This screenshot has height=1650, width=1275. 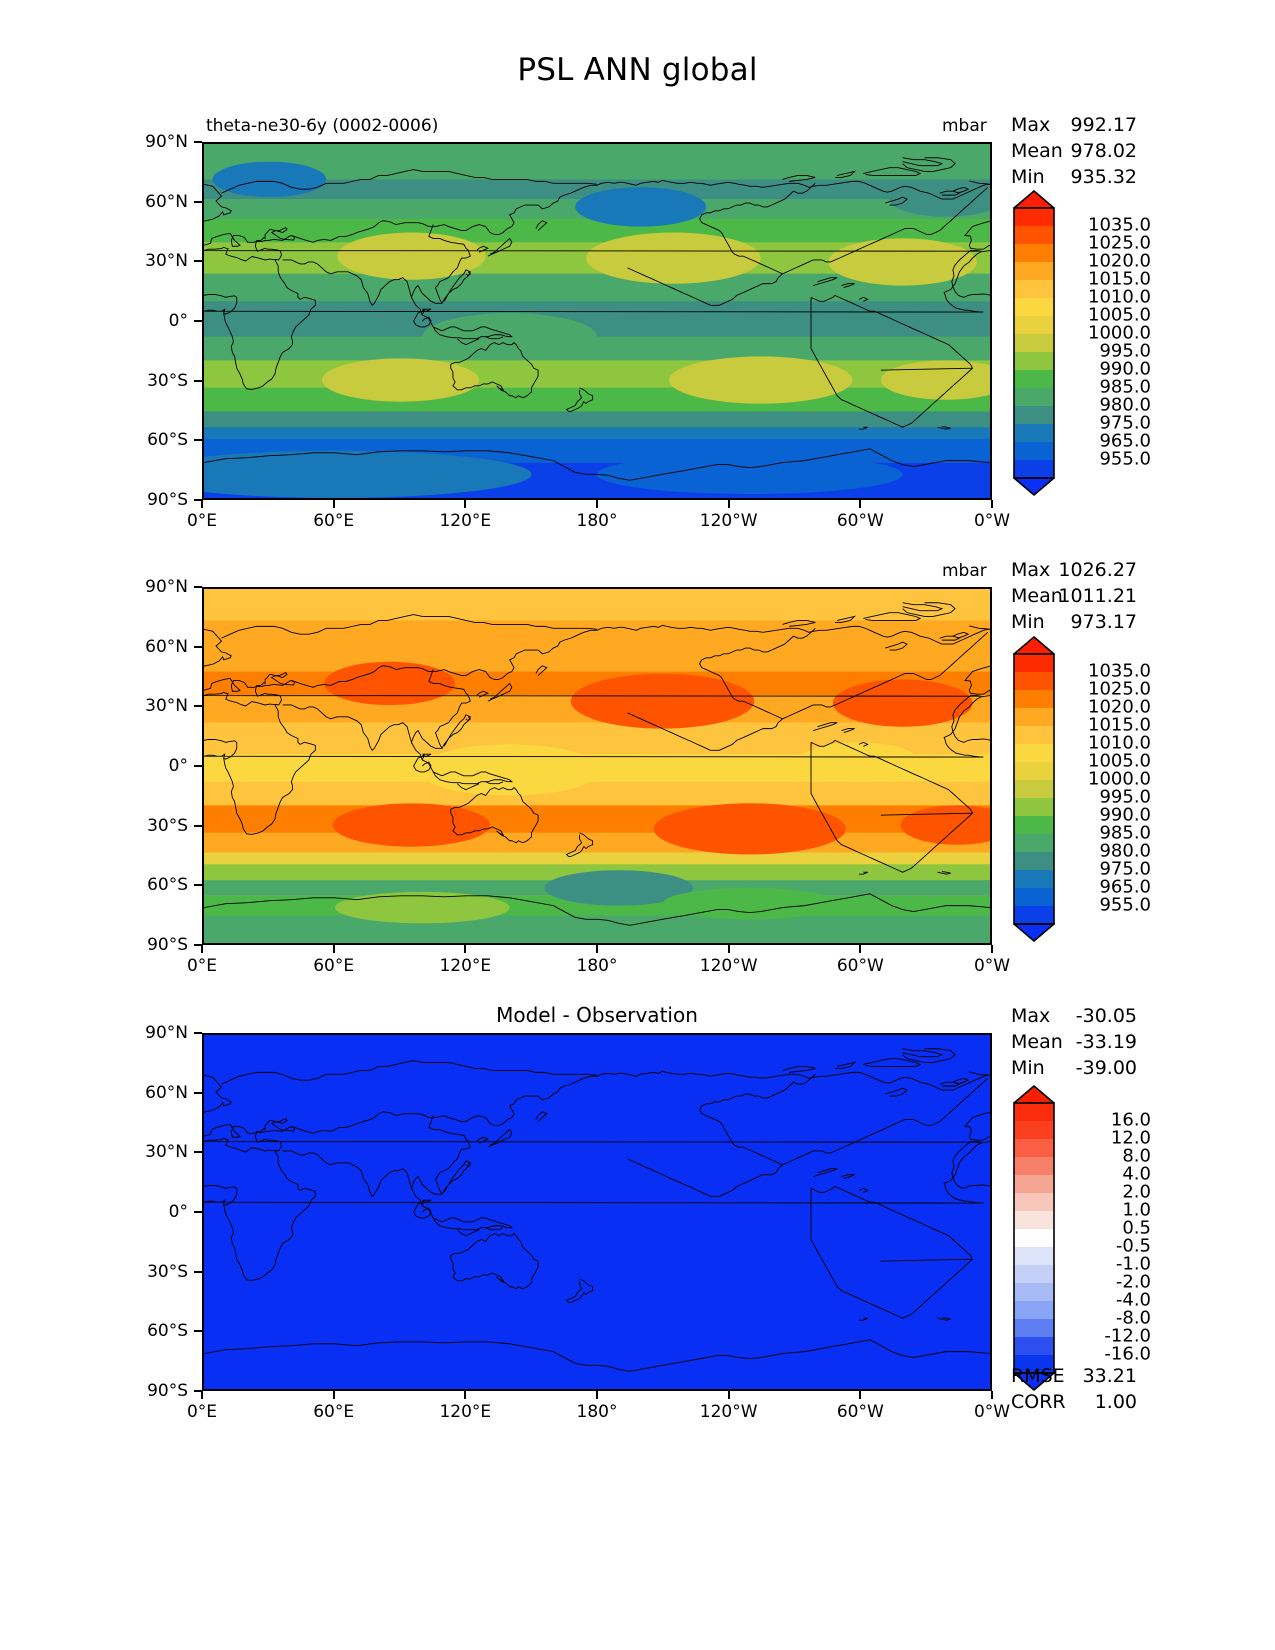 What do you see at coordinates (1133, 1246) in the screenshot?
I see `colorbar-tick-label: -0.5` at bounding box center [1133, 1246].